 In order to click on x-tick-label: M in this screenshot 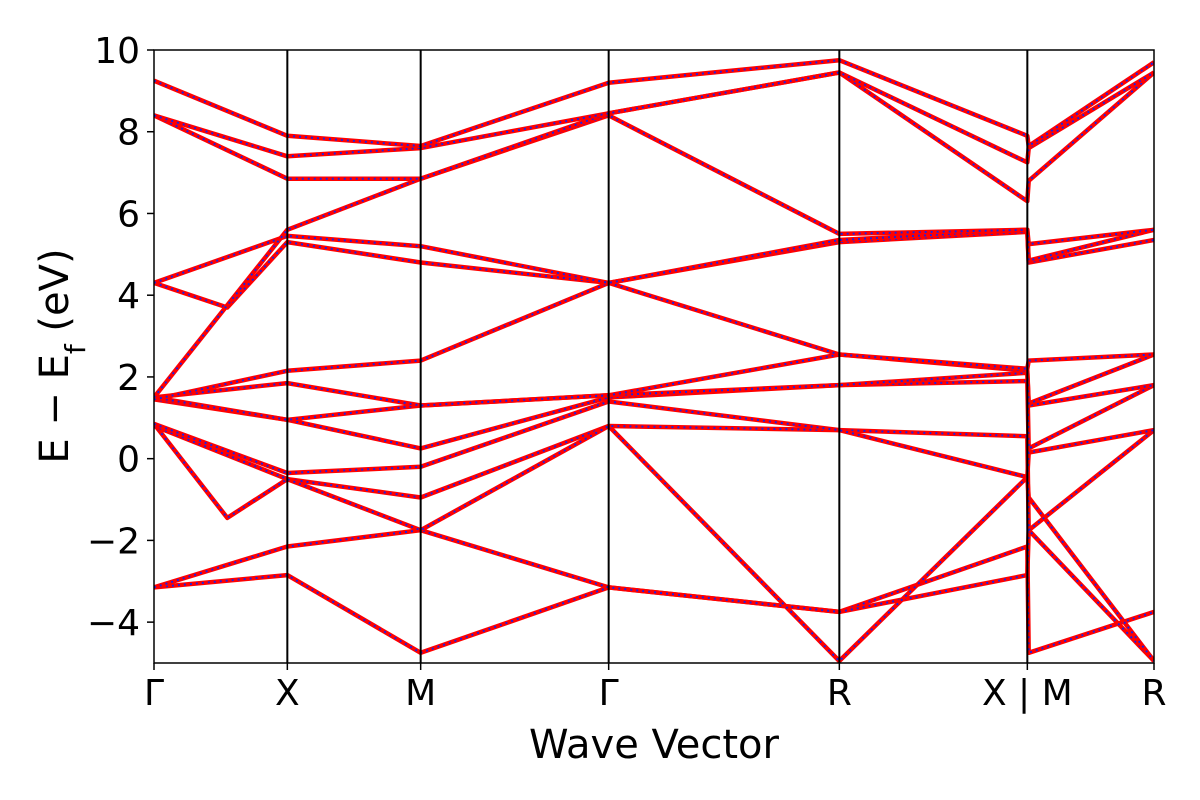, I will do `click(420, 693)`.